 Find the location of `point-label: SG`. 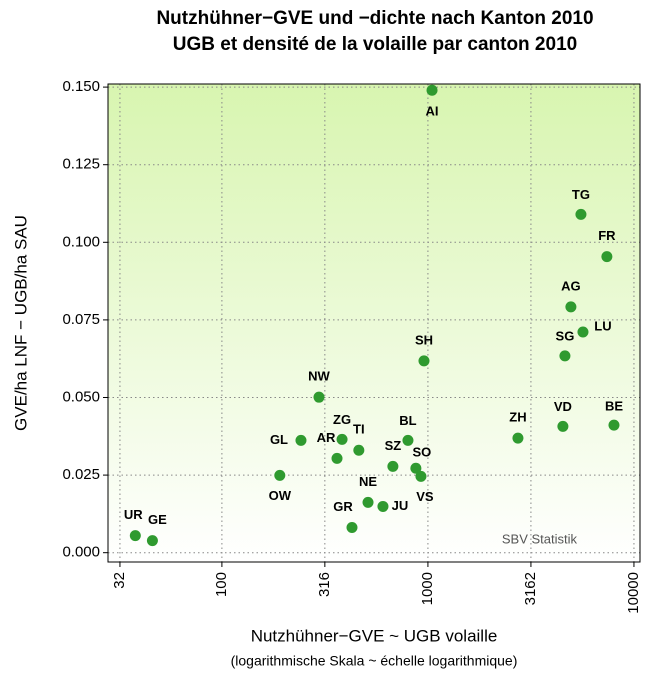

point-label: SG is located at coordinates (565, 335).